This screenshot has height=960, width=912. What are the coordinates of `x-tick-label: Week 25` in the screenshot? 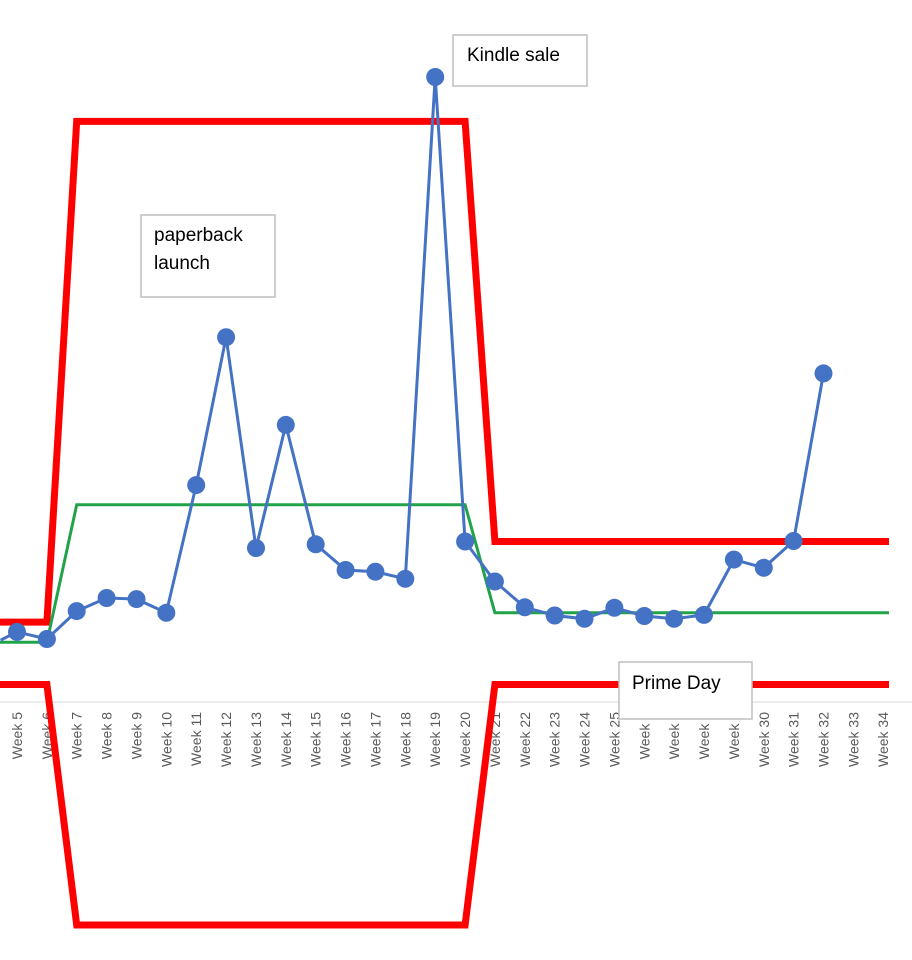 It's located at (614, 739).